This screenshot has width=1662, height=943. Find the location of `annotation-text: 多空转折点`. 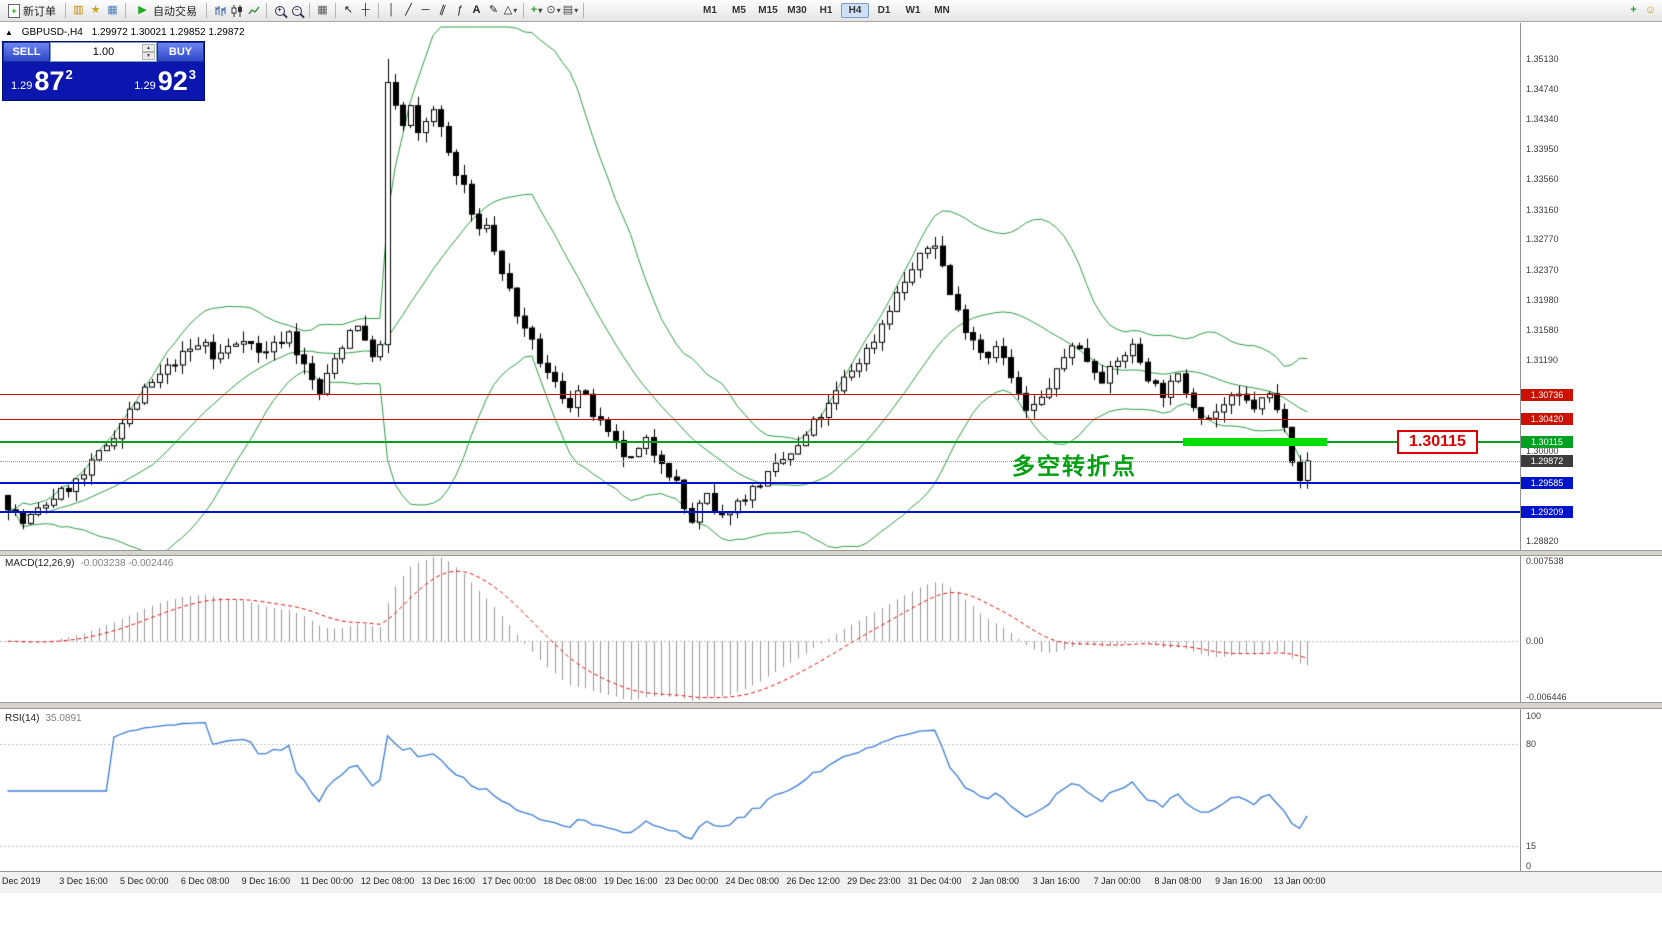

annotation-text: 多空转折点 is located at coordinates (1074, 466).